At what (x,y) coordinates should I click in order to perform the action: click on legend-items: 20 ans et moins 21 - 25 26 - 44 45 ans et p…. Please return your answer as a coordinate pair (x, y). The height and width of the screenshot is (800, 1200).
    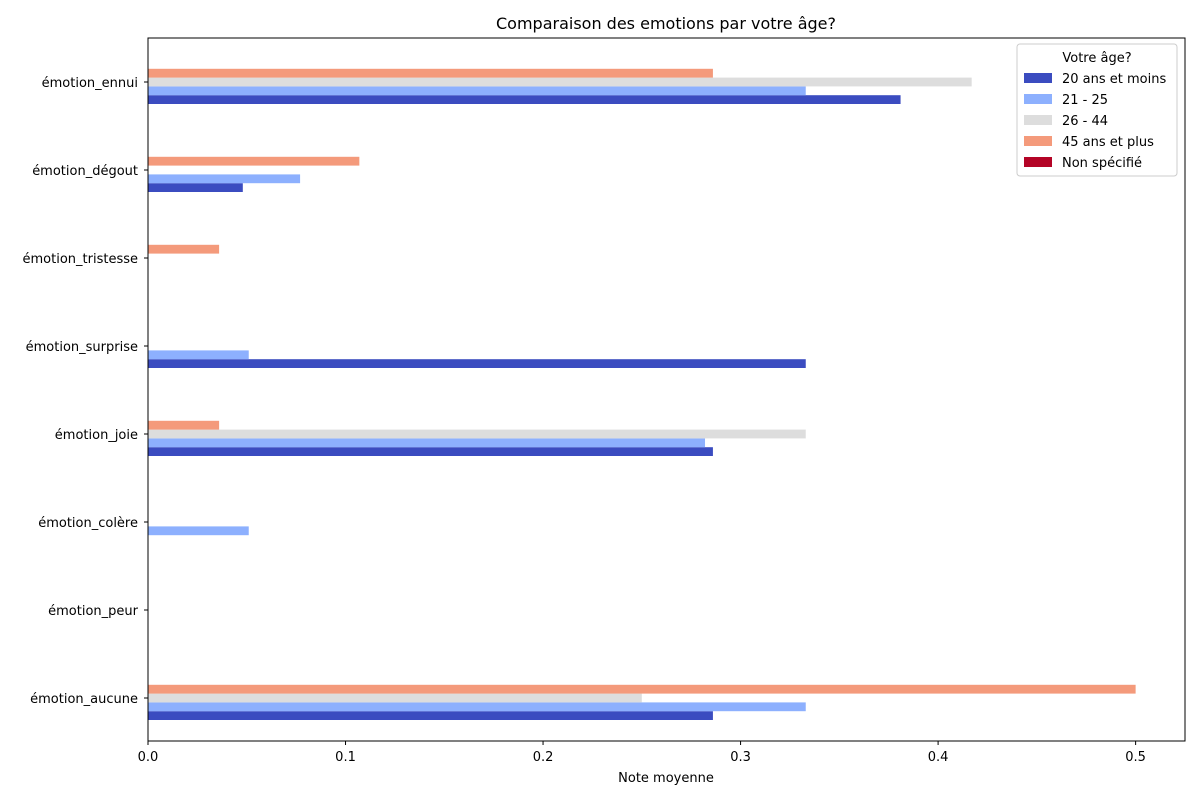
    Looking at the image, I should click on (1095, 121).